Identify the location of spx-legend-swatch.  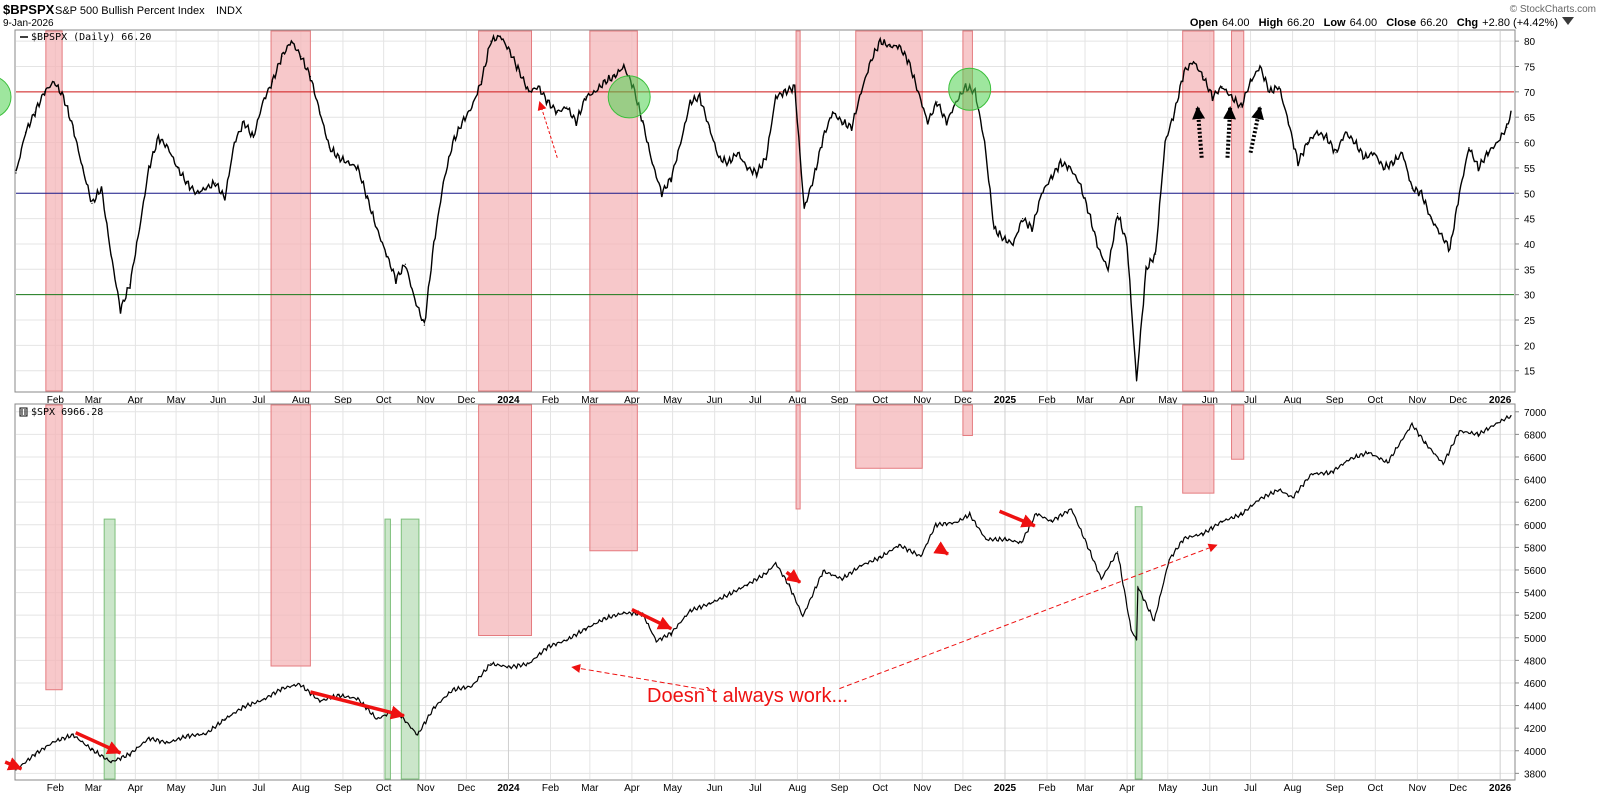
(23, 412).